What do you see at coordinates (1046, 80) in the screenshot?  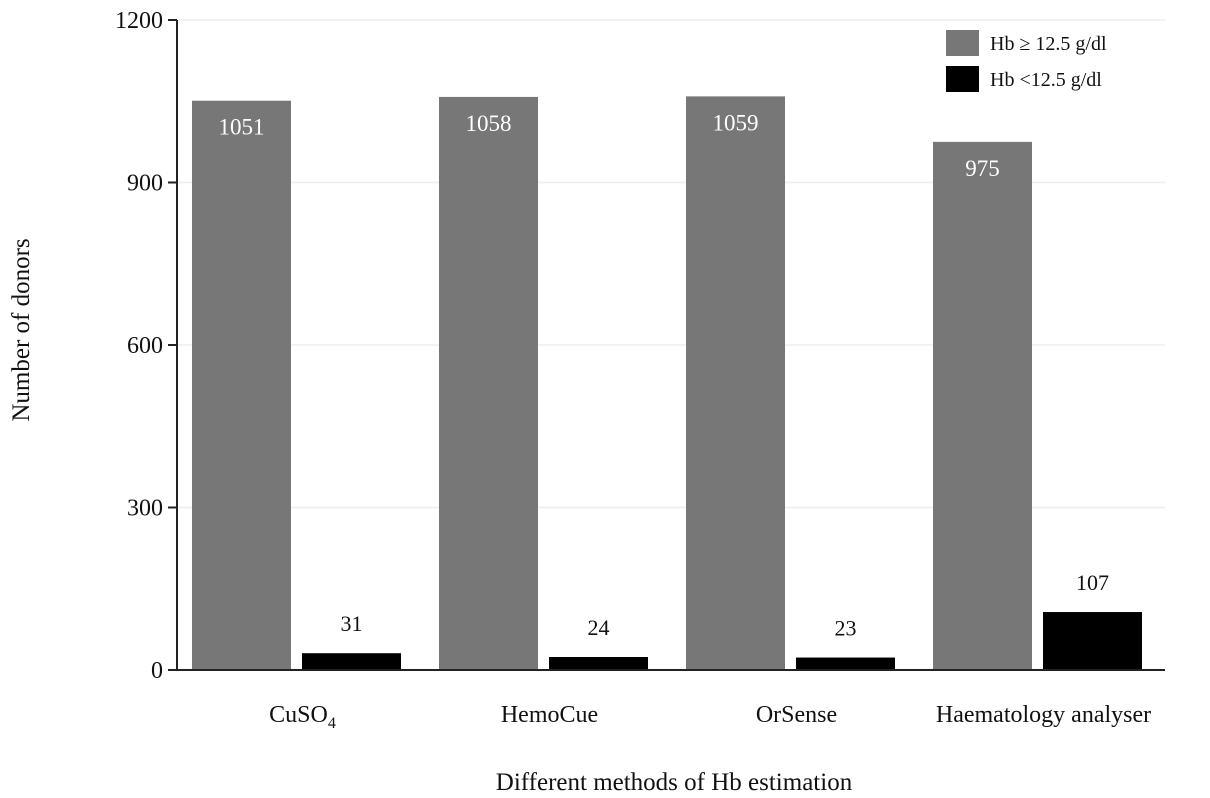 I see `legend-label: Hb <12.5 g/dl` at bounding box center [1046, 80].